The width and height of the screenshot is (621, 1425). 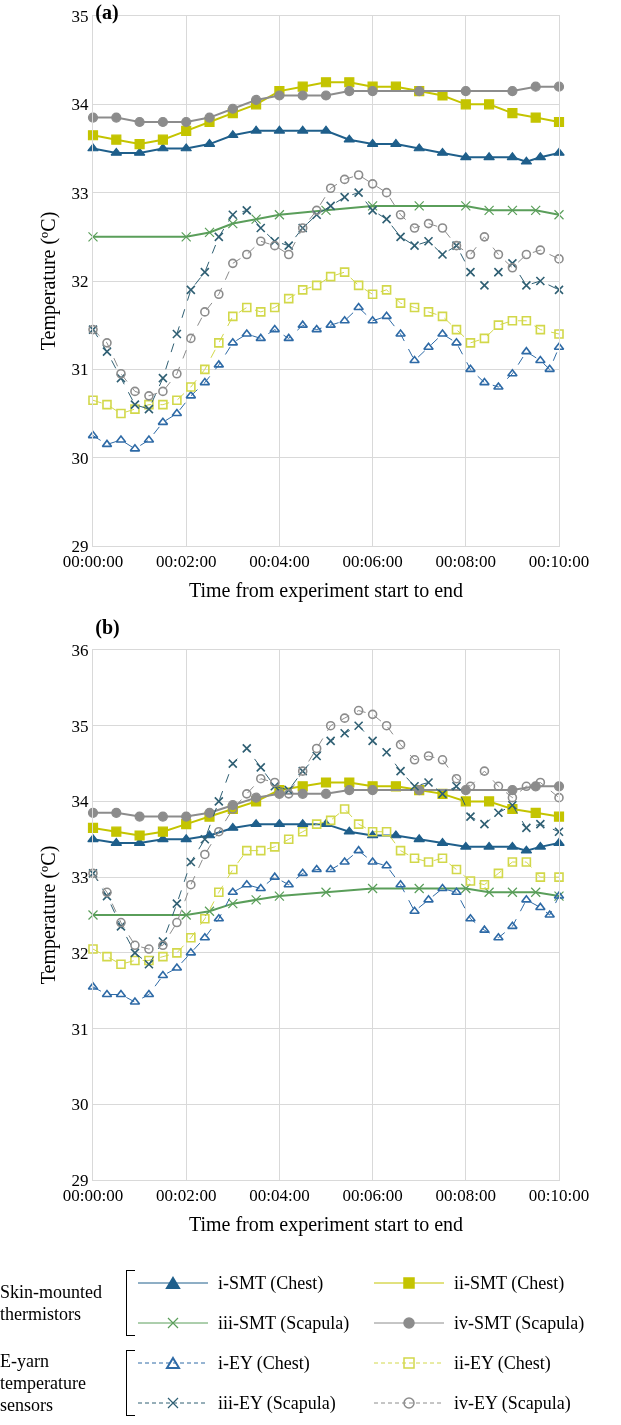 What do you see at coordinates (277, 1403) in the screenshot?
I see `legend-label: iii-EY (Scapula)` at bounding box center [277, 1403].